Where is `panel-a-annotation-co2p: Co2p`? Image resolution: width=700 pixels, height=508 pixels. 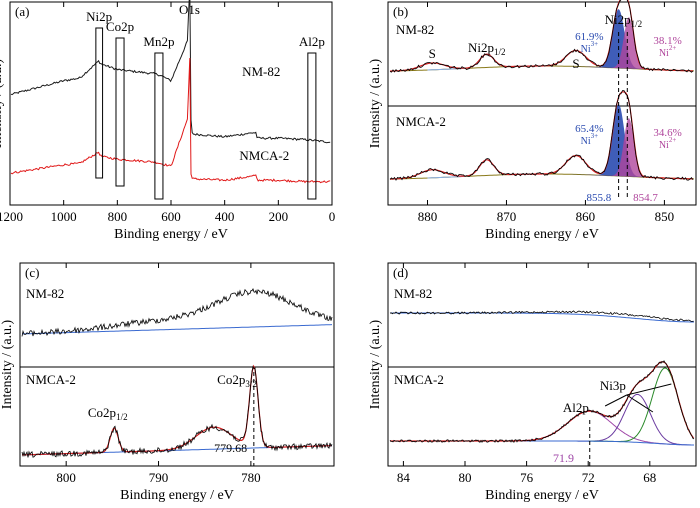 panel-a-annotation-co2p: Co2p is located at coordinates (120, 26).